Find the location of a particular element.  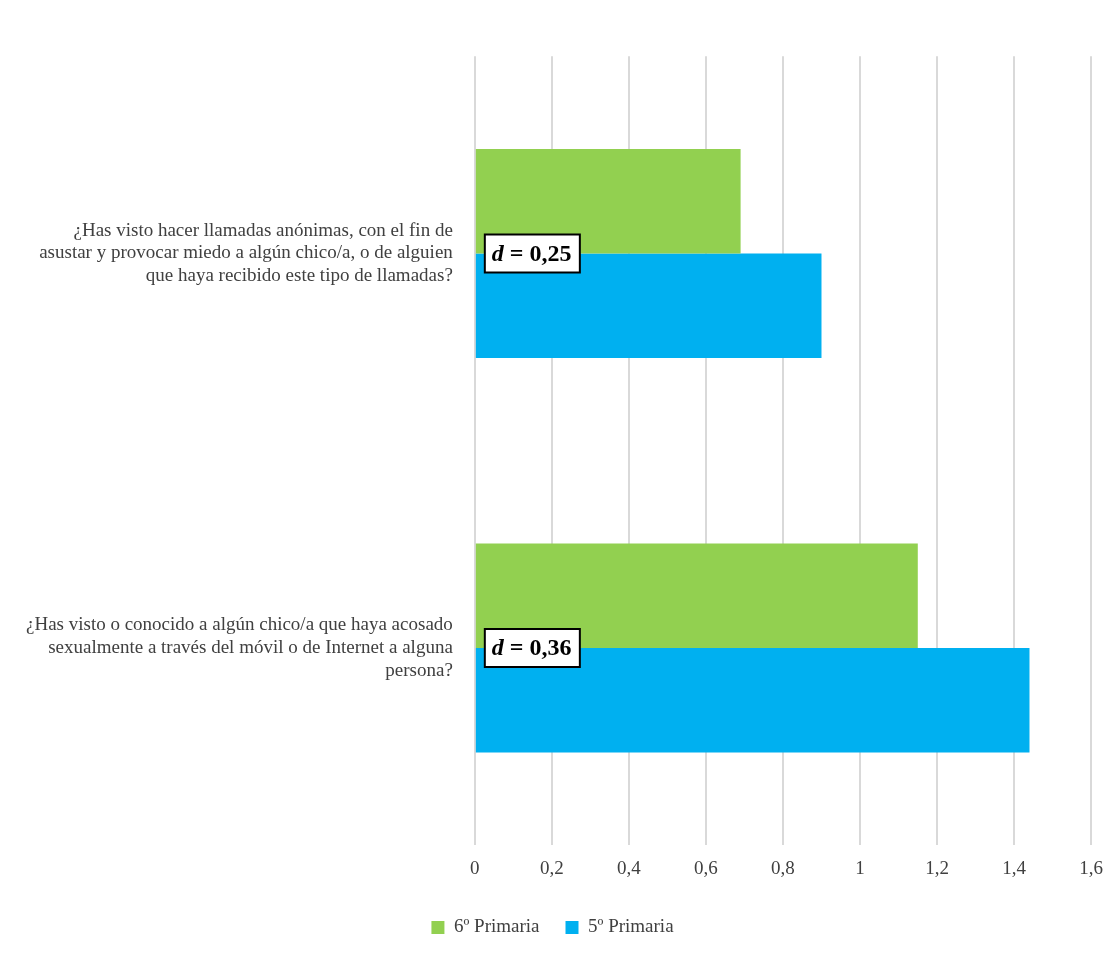

annotation: d = 0,36 is located at coordinates (531, 647).